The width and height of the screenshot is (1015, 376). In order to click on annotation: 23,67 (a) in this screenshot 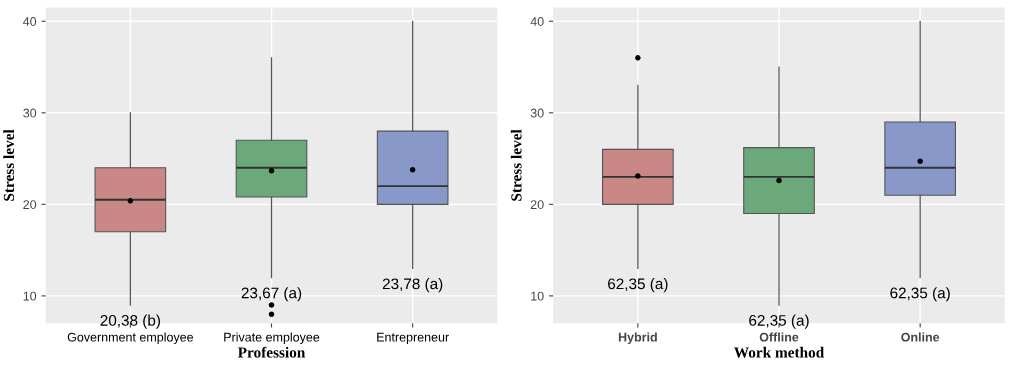, I will do `click(271, 294)`.